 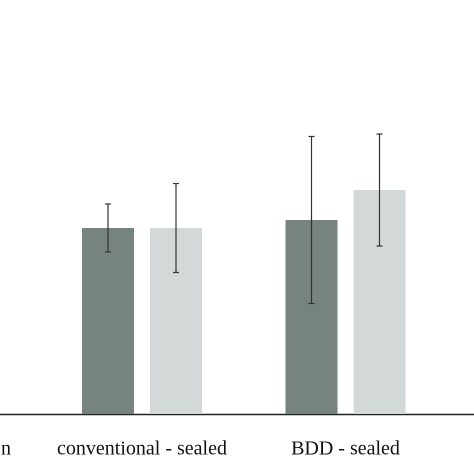 I want to click on x-tick-label: n, so click(x=6, y=449).